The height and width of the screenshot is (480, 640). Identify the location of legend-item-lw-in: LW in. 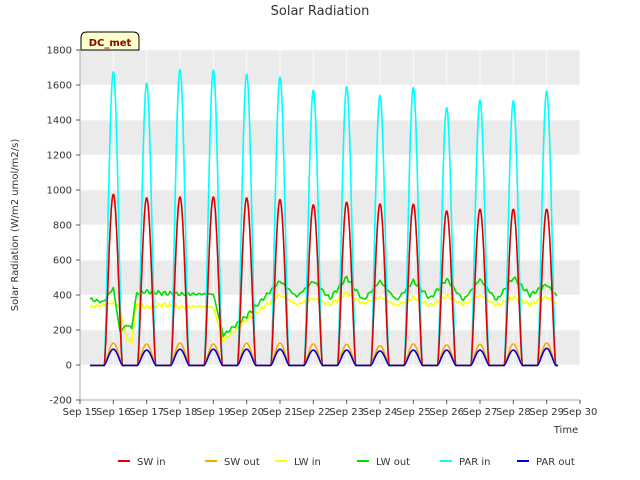
(298, 462).